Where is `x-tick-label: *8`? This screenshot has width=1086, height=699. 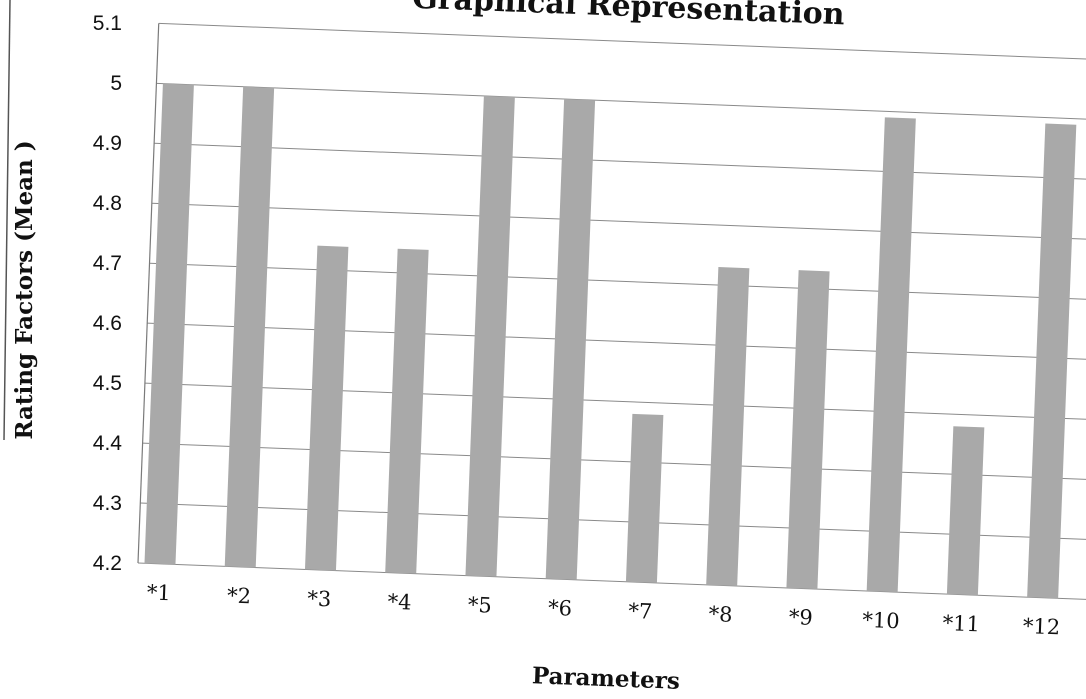 x-tick-label: *8 is located at coordinates (720, 614).